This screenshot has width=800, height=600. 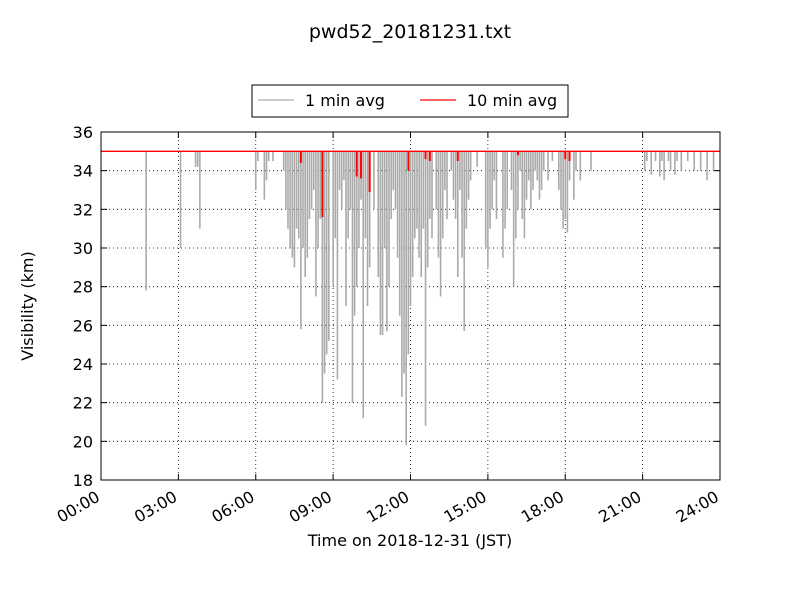 I want to click on y-tick-label: 18, so click(x=83, y=480).